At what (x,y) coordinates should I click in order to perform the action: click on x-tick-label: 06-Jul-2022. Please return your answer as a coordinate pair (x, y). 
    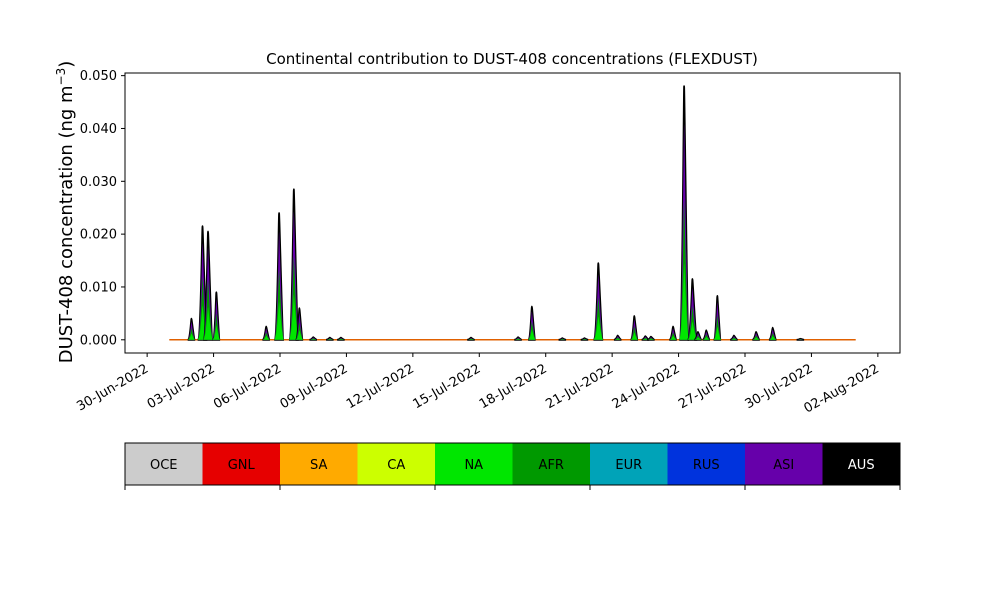
    Looking at the image, I should click on (247, 386).